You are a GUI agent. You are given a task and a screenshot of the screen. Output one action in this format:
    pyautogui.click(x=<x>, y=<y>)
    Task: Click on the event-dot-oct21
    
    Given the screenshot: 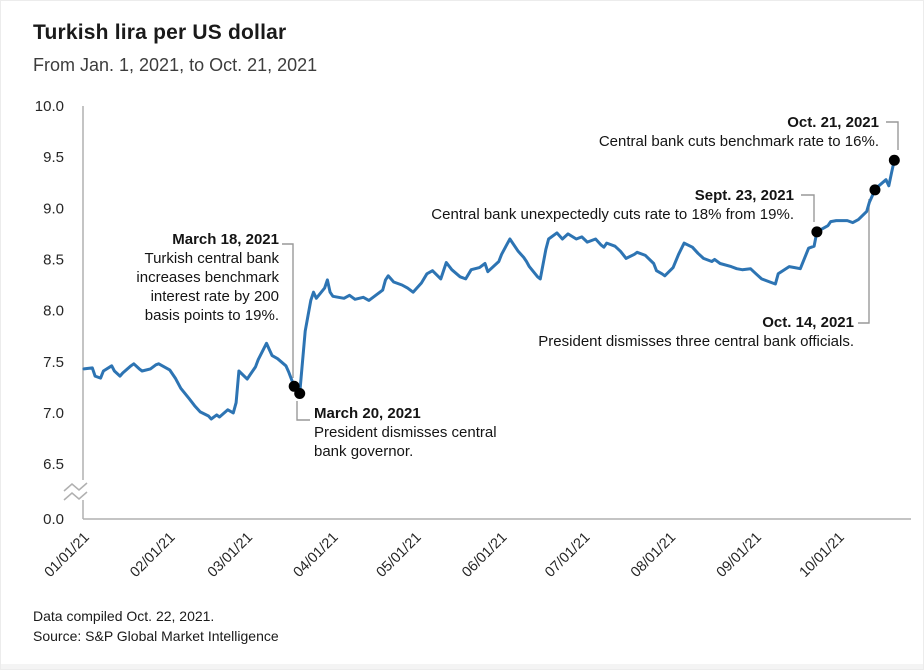 What is the action you would take?
    pyautogui.click(x=894, y=160)
    